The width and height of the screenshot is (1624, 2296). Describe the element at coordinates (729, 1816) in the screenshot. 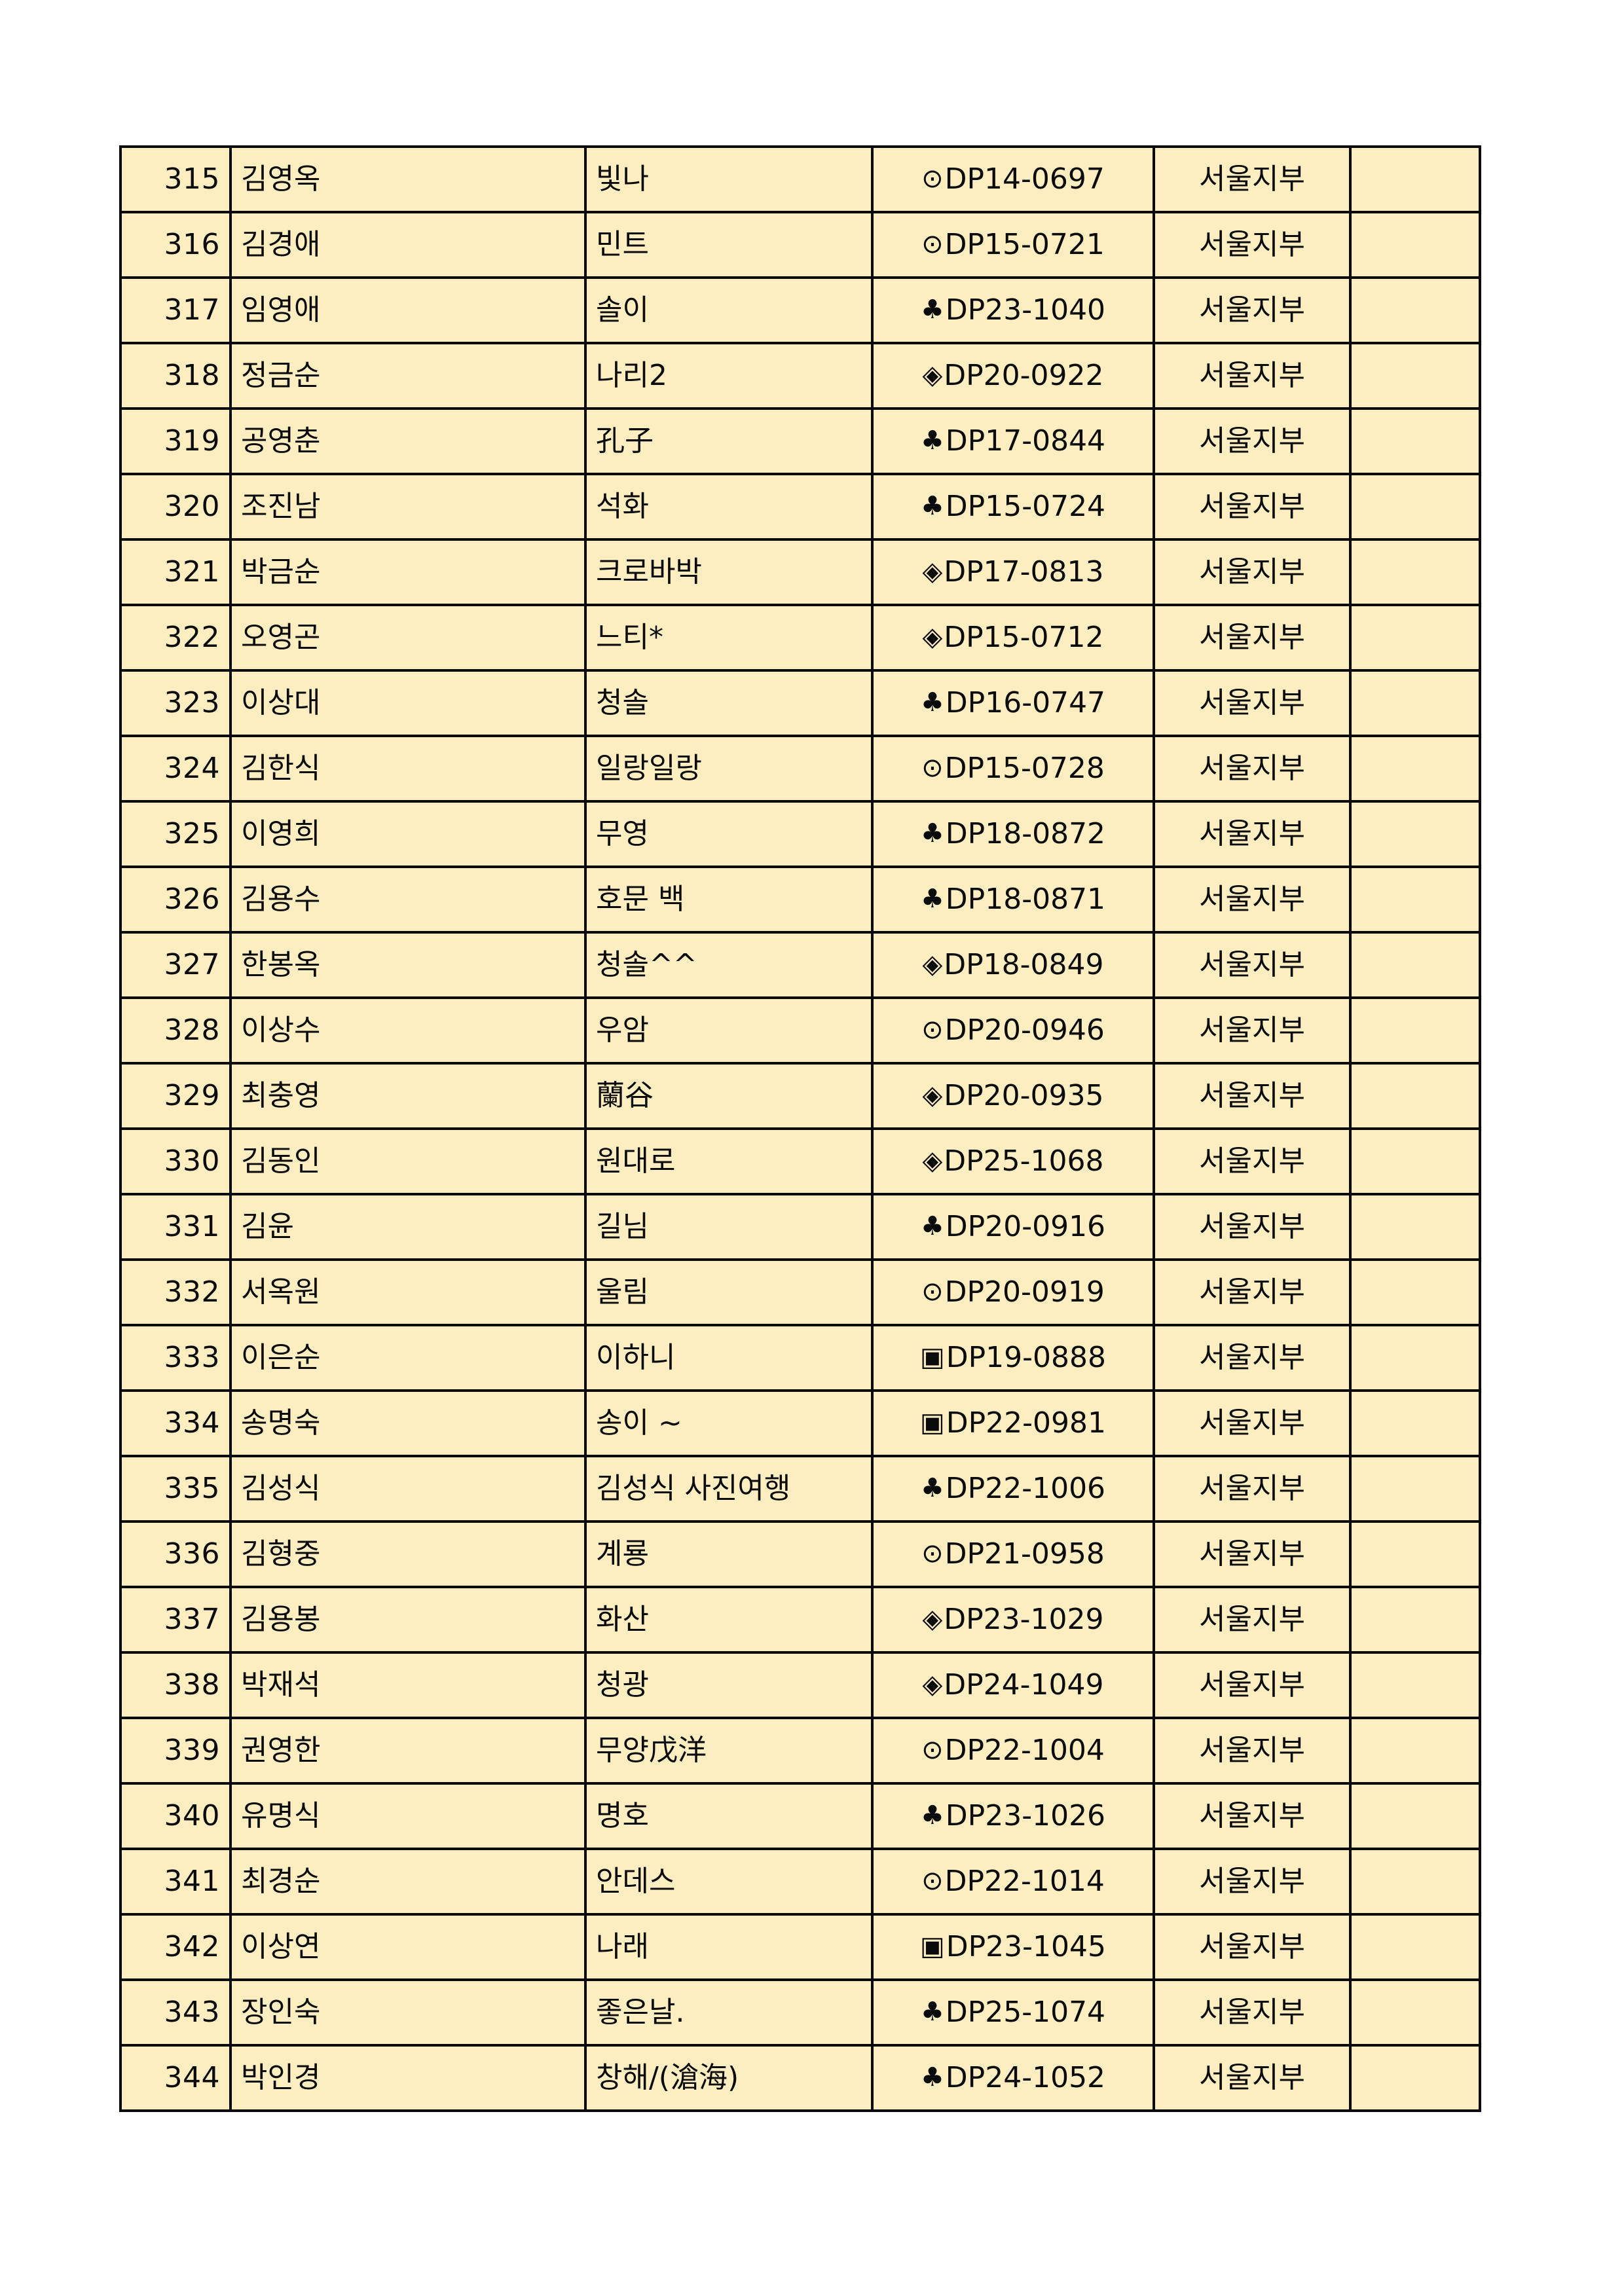

I see `member-nickname-cell: 명호` at that location.